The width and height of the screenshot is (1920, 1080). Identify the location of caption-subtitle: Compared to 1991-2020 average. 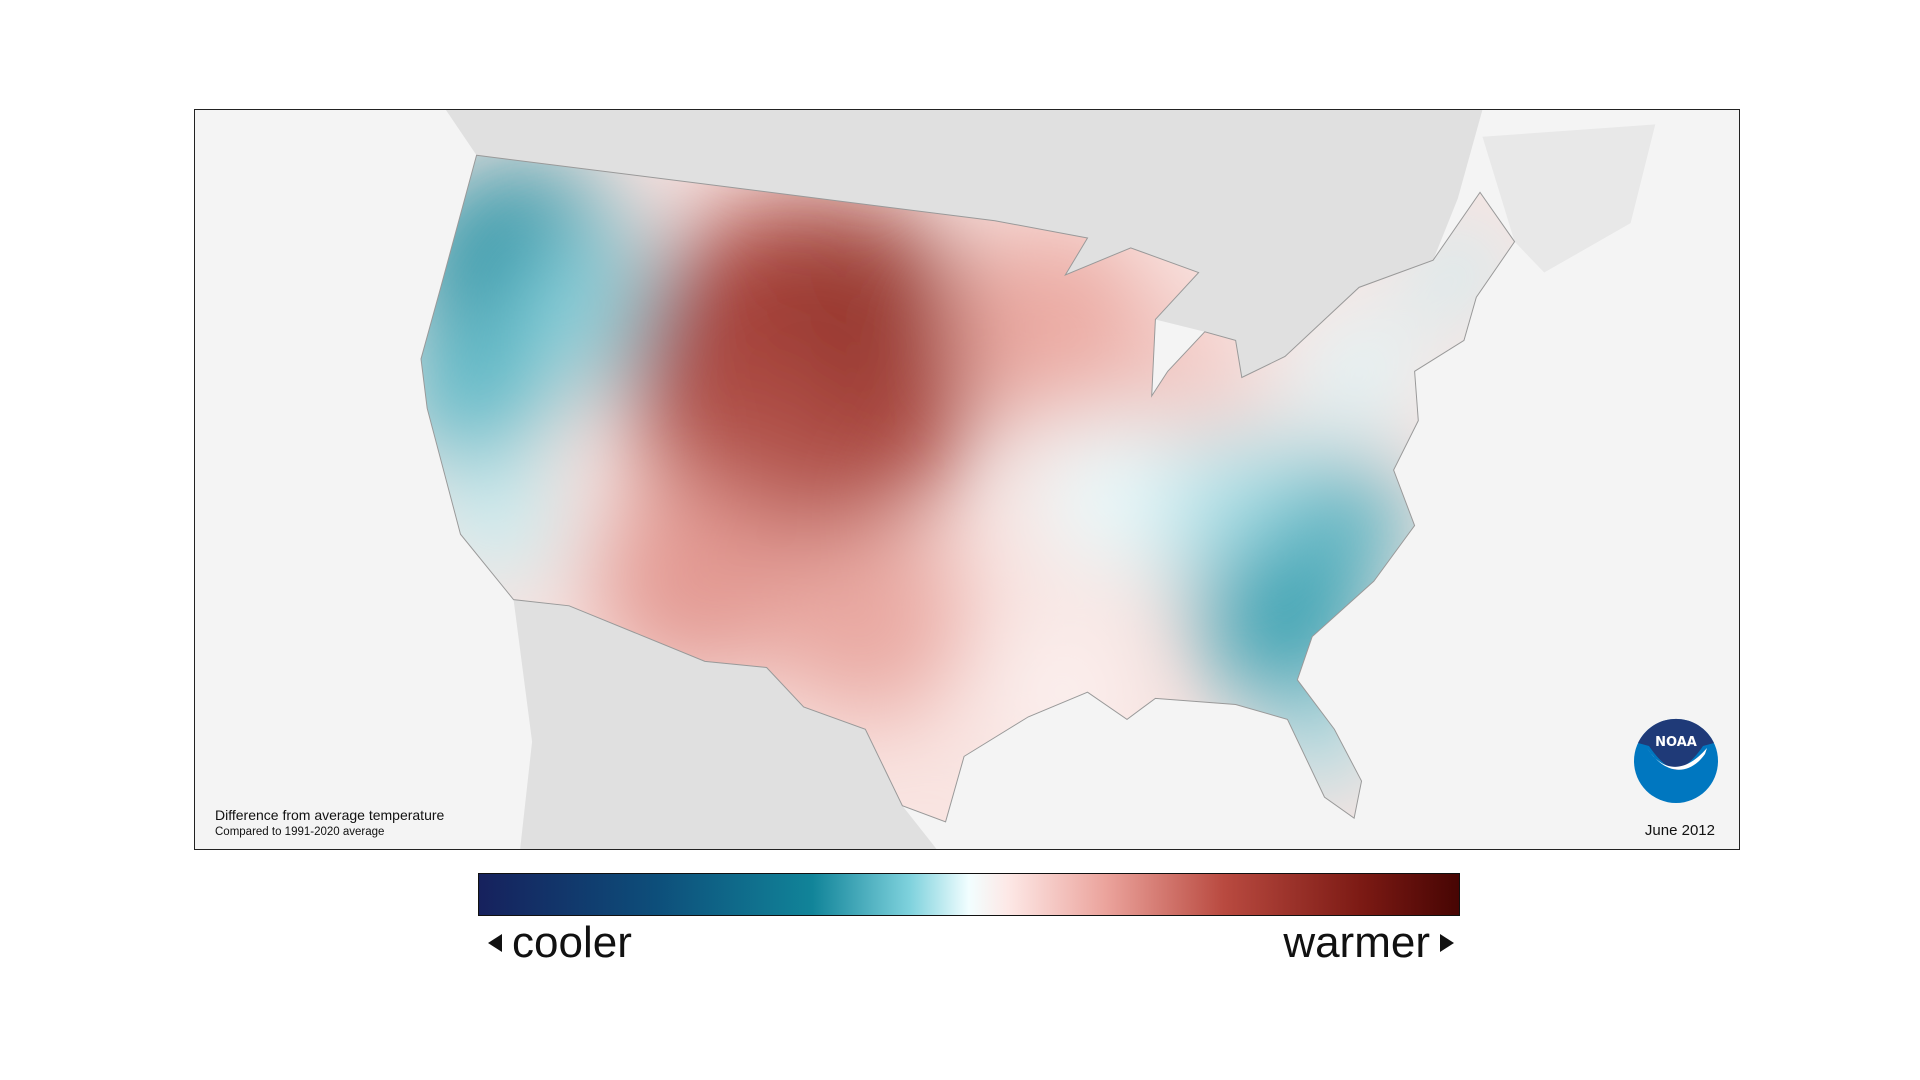
(300, 832).